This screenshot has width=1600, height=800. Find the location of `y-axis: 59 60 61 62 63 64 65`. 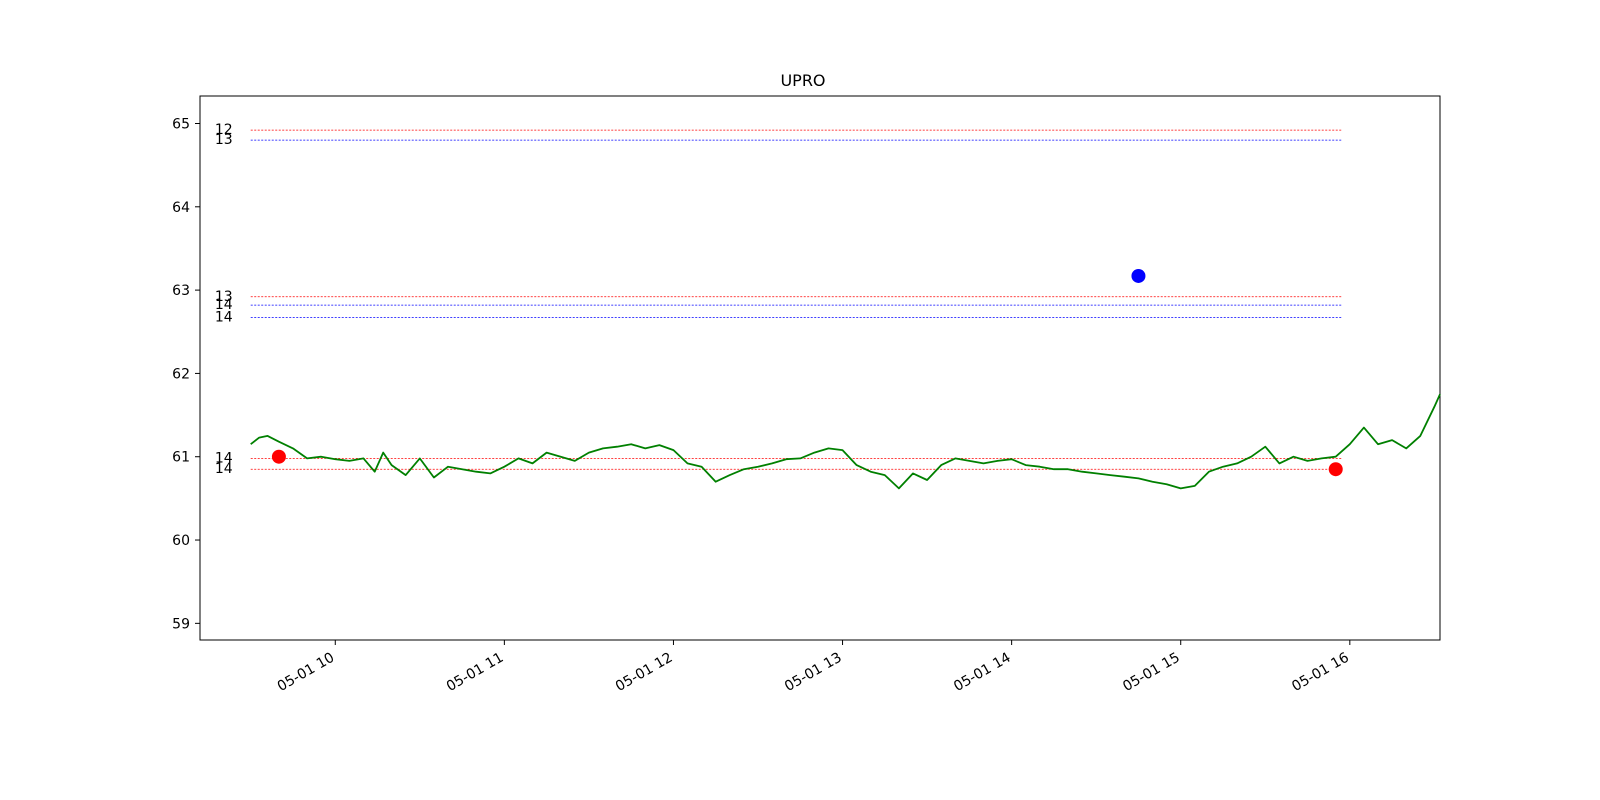

y-axis: 59 60 61 62 63 64 65 is located at coordinates (186, 374).